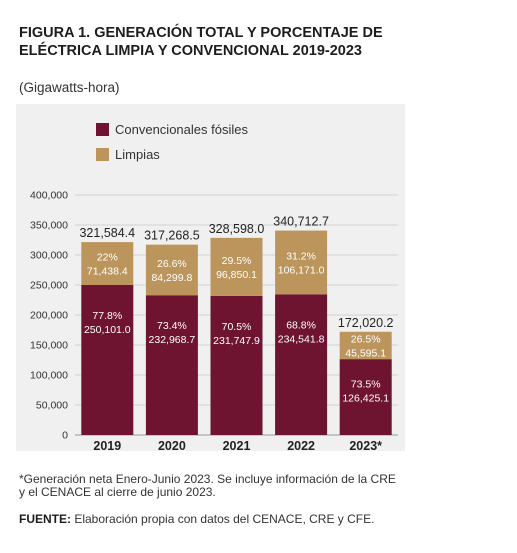 Image resolution: width=517 pixels, height=553 pixels. Describe the element at coordinates (137, 154) in the screenshot. I see `legend-label-clean: Limpias` at that location.